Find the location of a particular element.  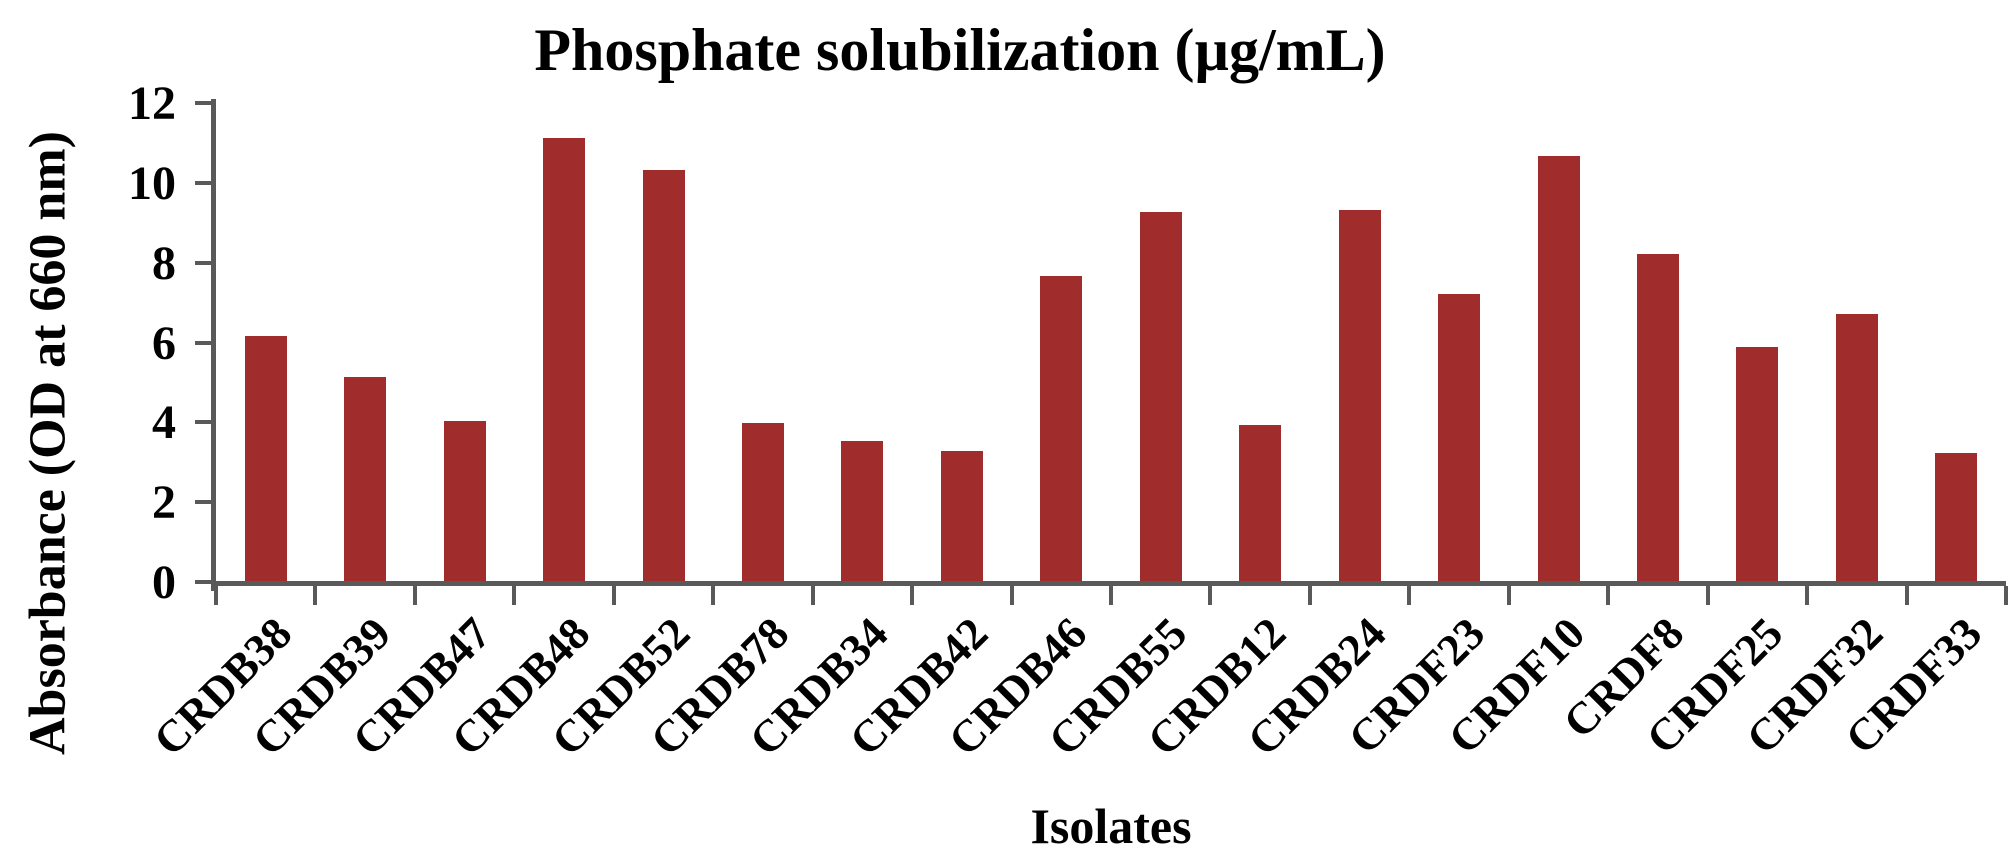

bar-CRDF8 is located at coordinates (1657, 417).